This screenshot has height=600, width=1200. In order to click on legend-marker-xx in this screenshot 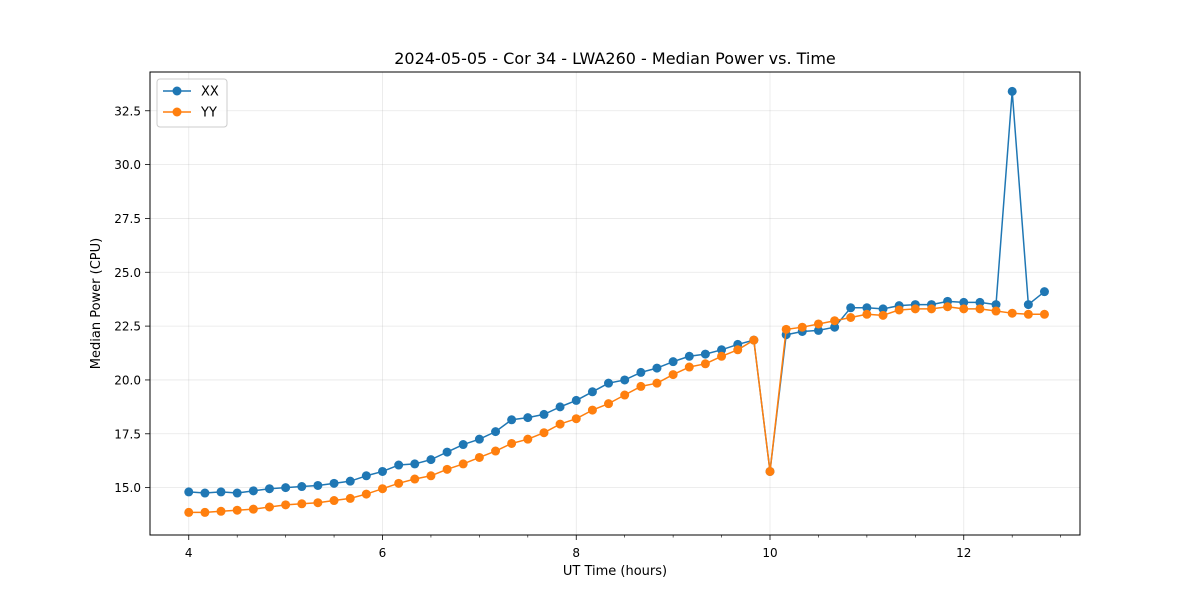, I will do `click(177, 91)`.